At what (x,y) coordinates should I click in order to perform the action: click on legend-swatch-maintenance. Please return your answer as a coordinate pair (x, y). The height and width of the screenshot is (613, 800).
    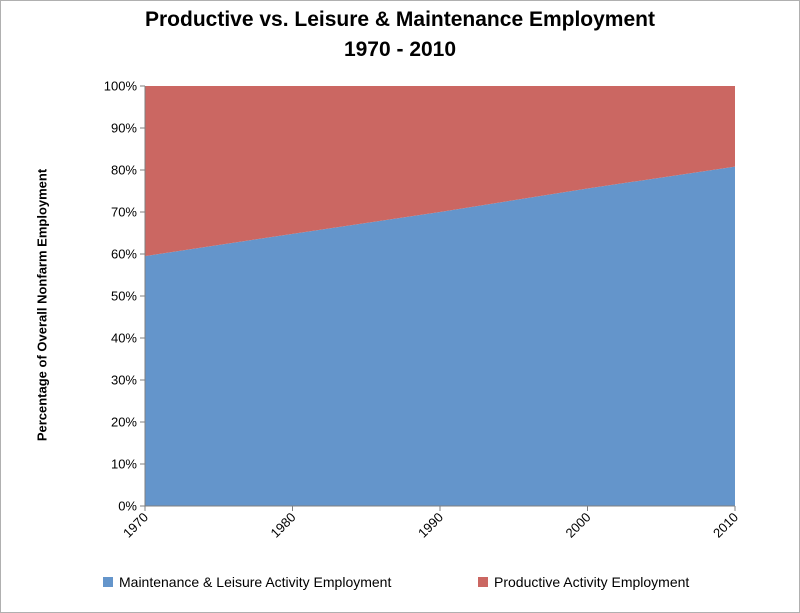
    Looking at the image, I should click on (108, 582).